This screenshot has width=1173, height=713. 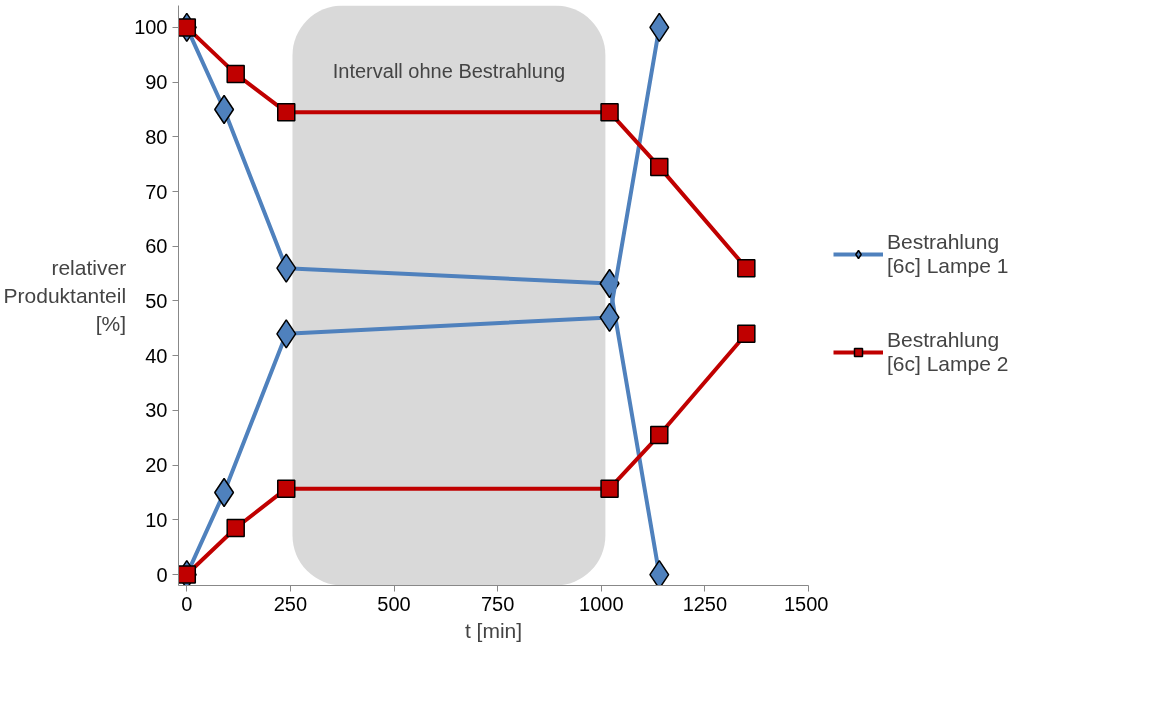 I want to click on x-tick-label: 1250, so click(x=705, y=603).